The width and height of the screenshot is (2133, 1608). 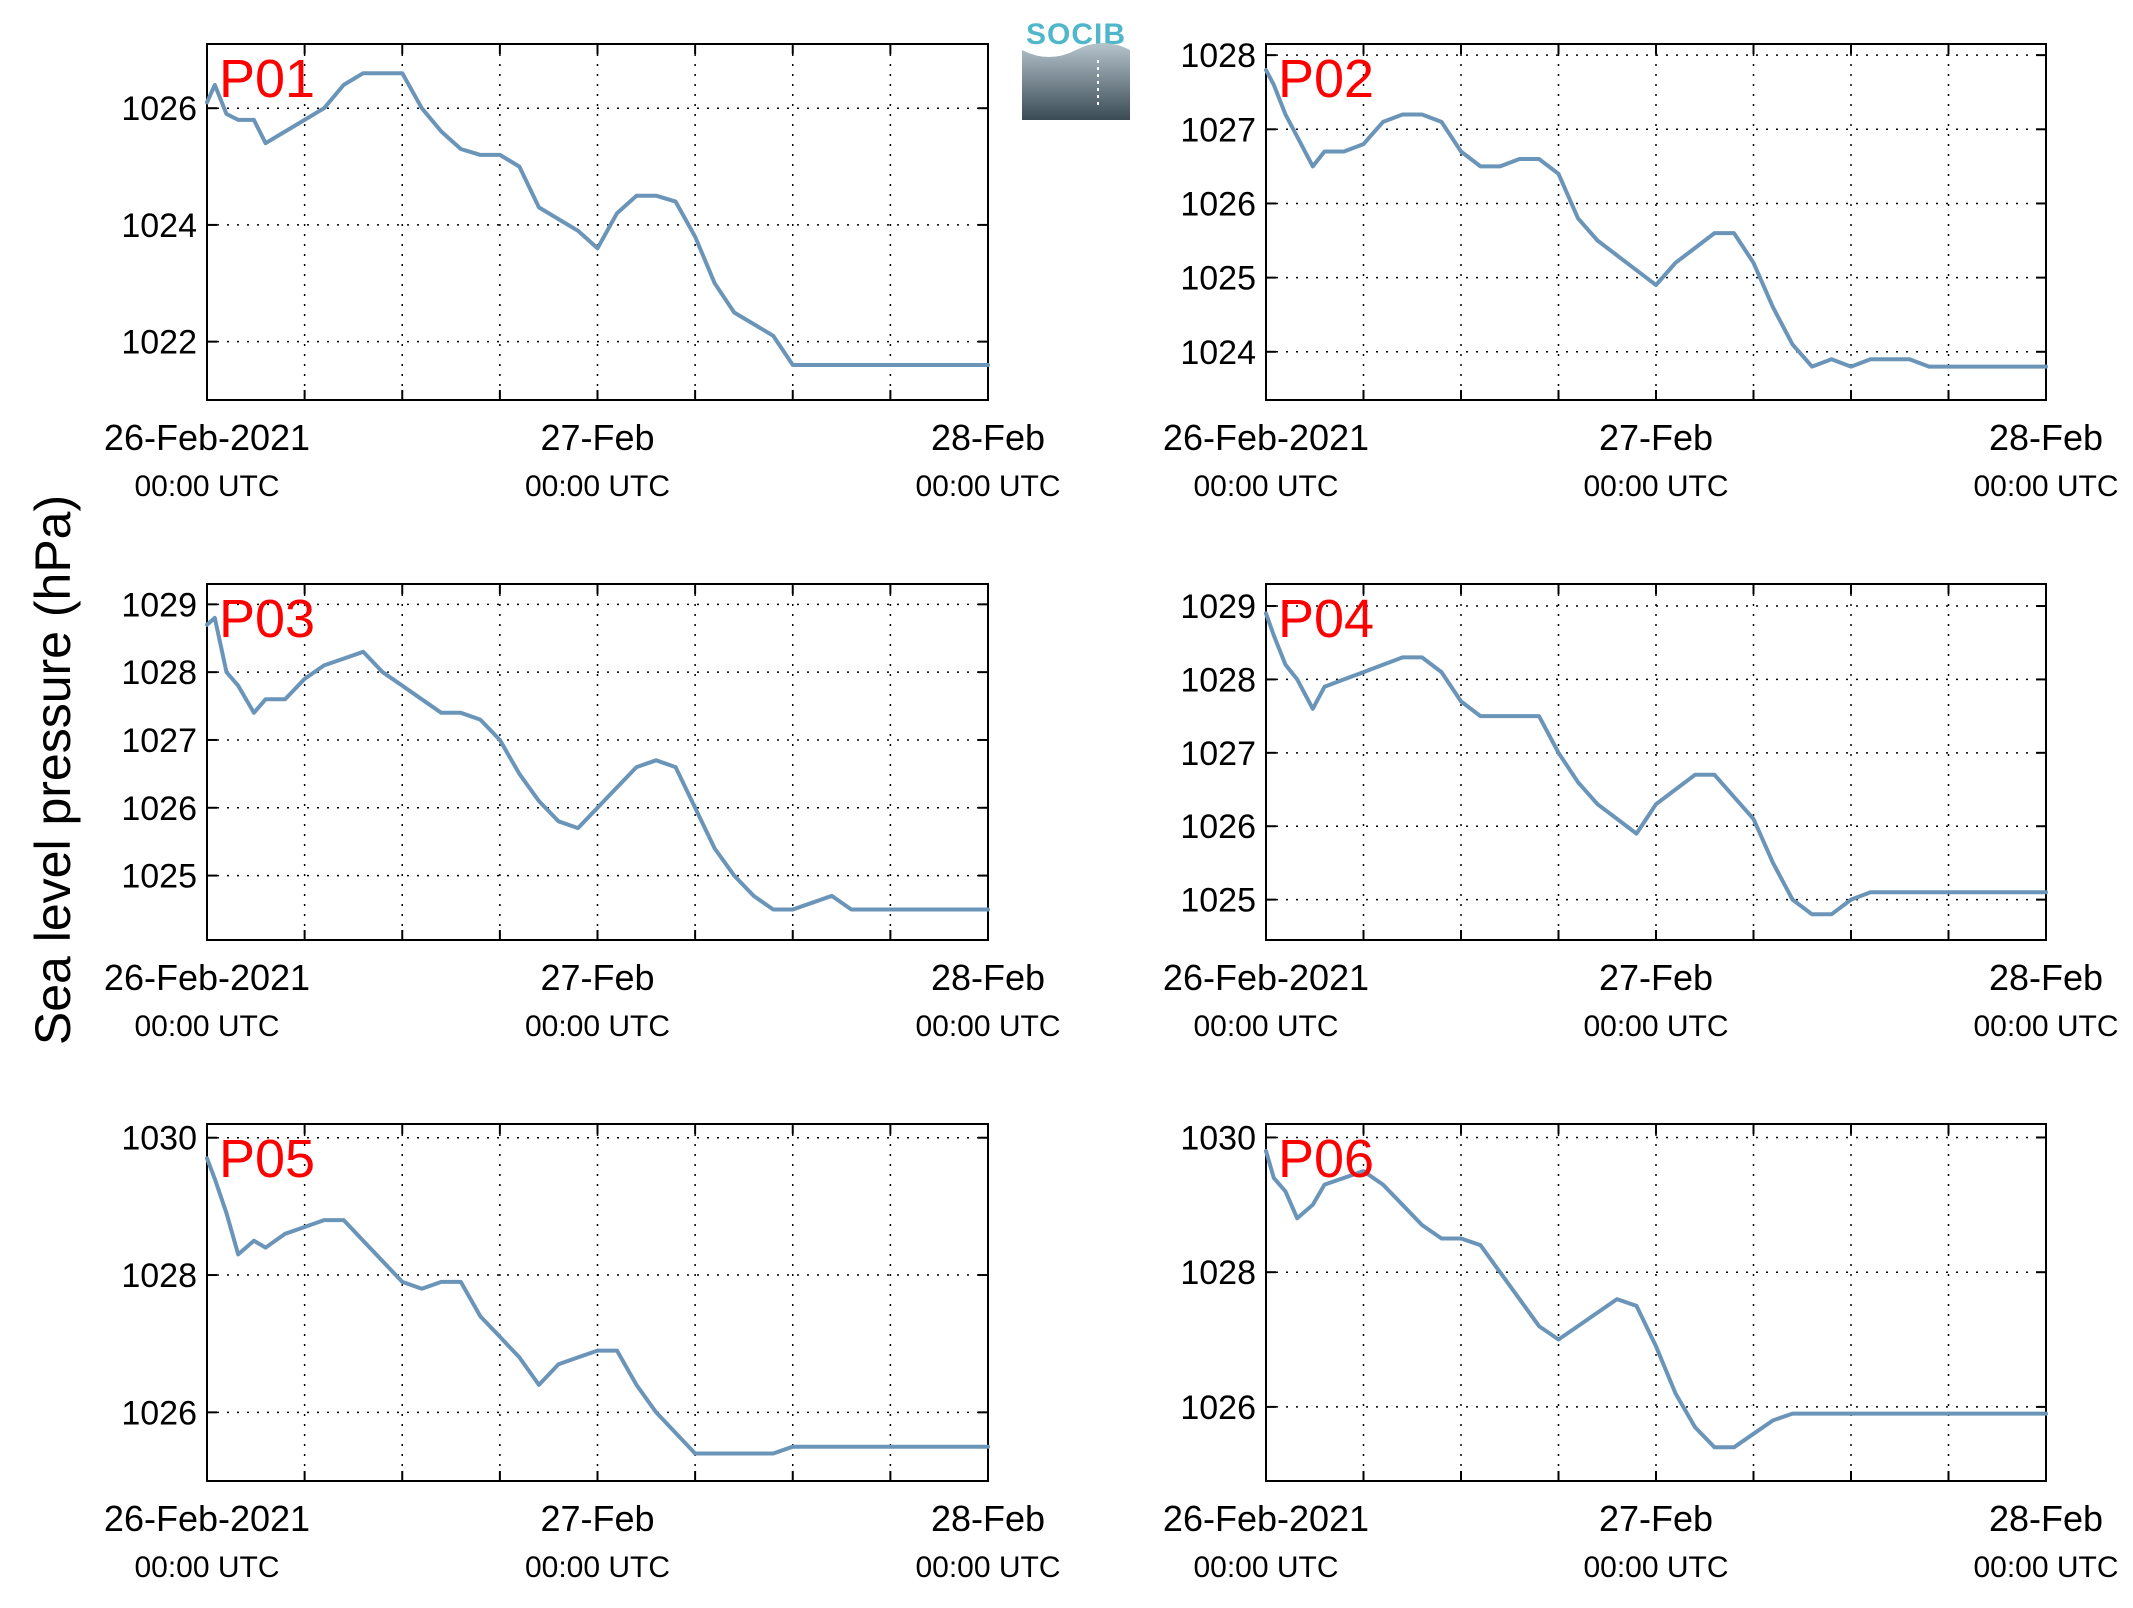 I want to click on panel-label: P04, so click(x=1326, y=619).